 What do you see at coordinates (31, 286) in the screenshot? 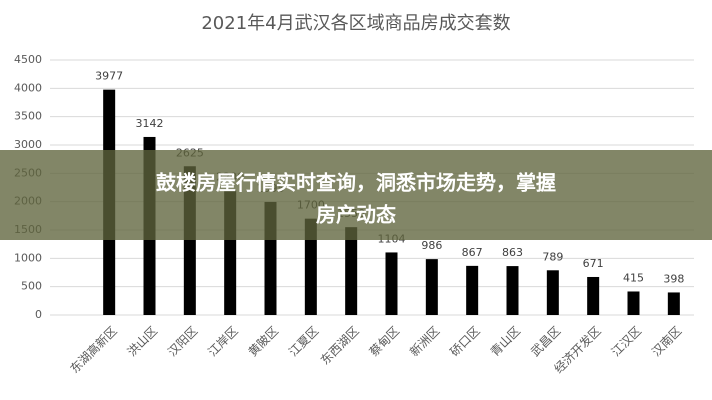
I see `y-tick-label: 500` at bounding box center [31, 286].